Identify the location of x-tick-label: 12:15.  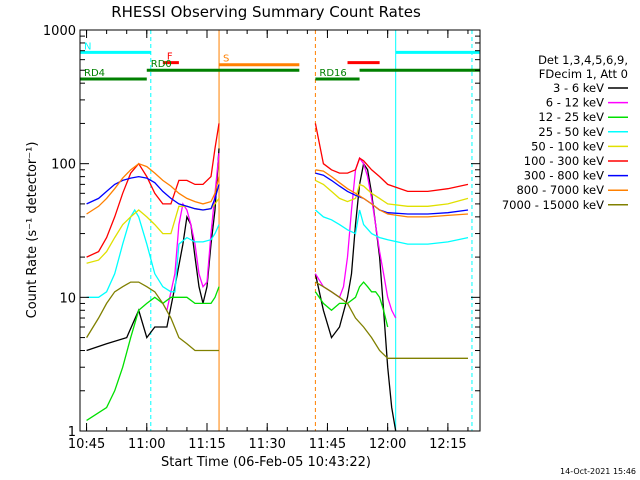
(447, 444).